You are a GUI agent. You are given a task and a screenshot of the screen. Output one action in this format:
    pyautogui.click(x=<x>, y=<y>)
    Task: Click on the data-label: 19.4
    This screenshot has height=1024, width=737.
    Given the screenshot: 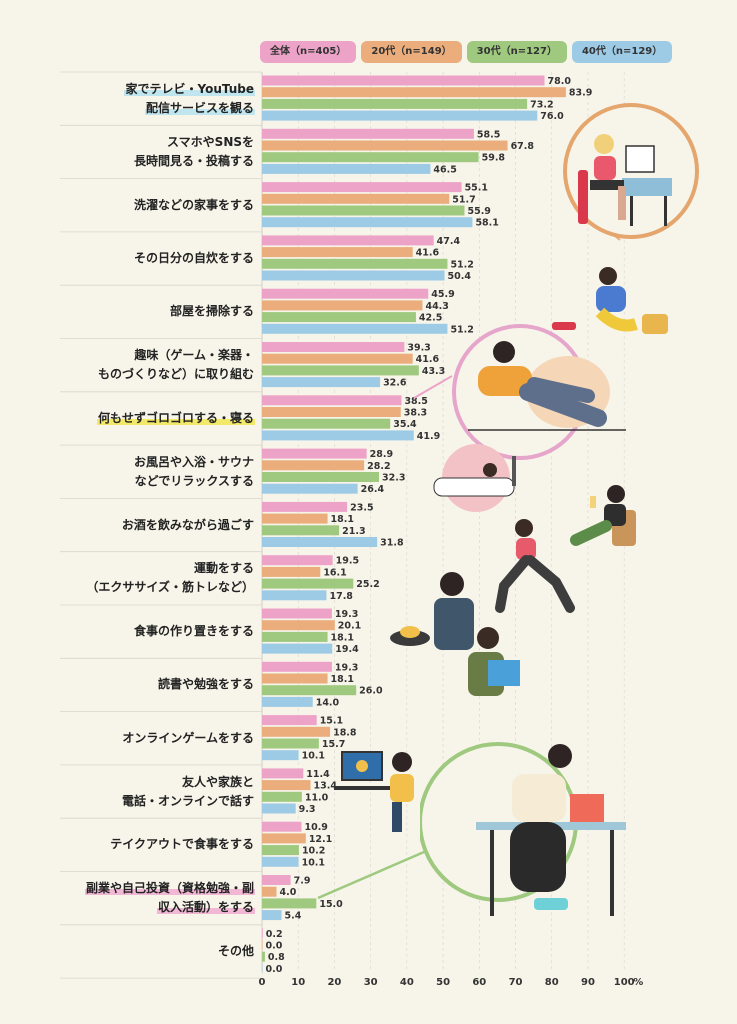 What is the action you would take?
    pyautogui.click(x=347, y=649)
    